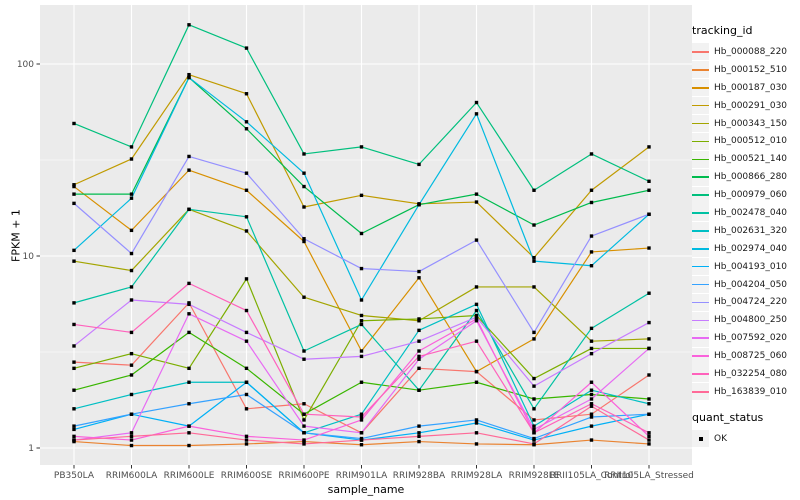  What do you see at coordinates (361, 356) in the screenshot?
I see `data-point-Hb_004800_250-RRIM901LA` at bounding box center [361, 356].